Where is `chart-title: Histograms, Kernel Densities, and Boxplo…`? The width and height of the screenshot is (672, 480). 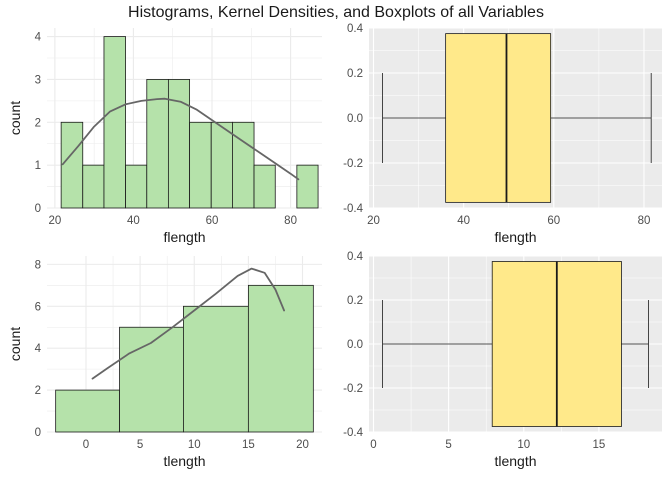
chart-title: Histograms, Kernel Densities, and Boxplo… is located at coordinates (336, 12).